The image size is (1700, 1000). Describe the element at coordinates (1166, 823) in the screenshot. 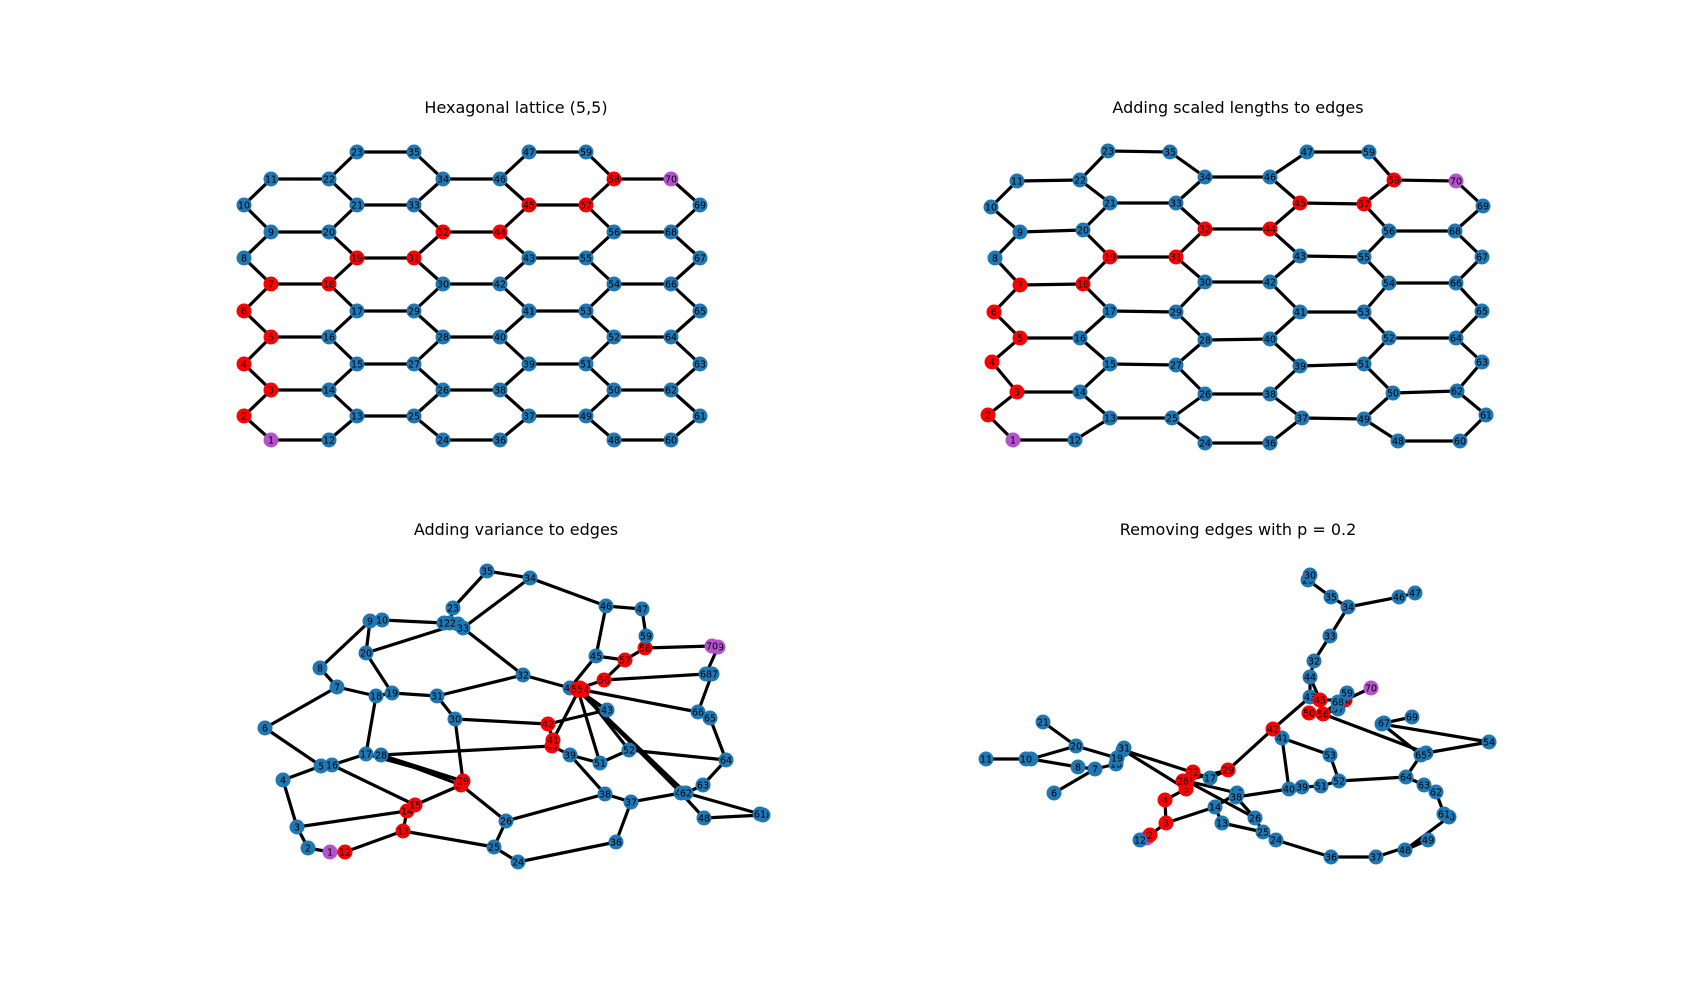

I see `node-label: 3` at that location.